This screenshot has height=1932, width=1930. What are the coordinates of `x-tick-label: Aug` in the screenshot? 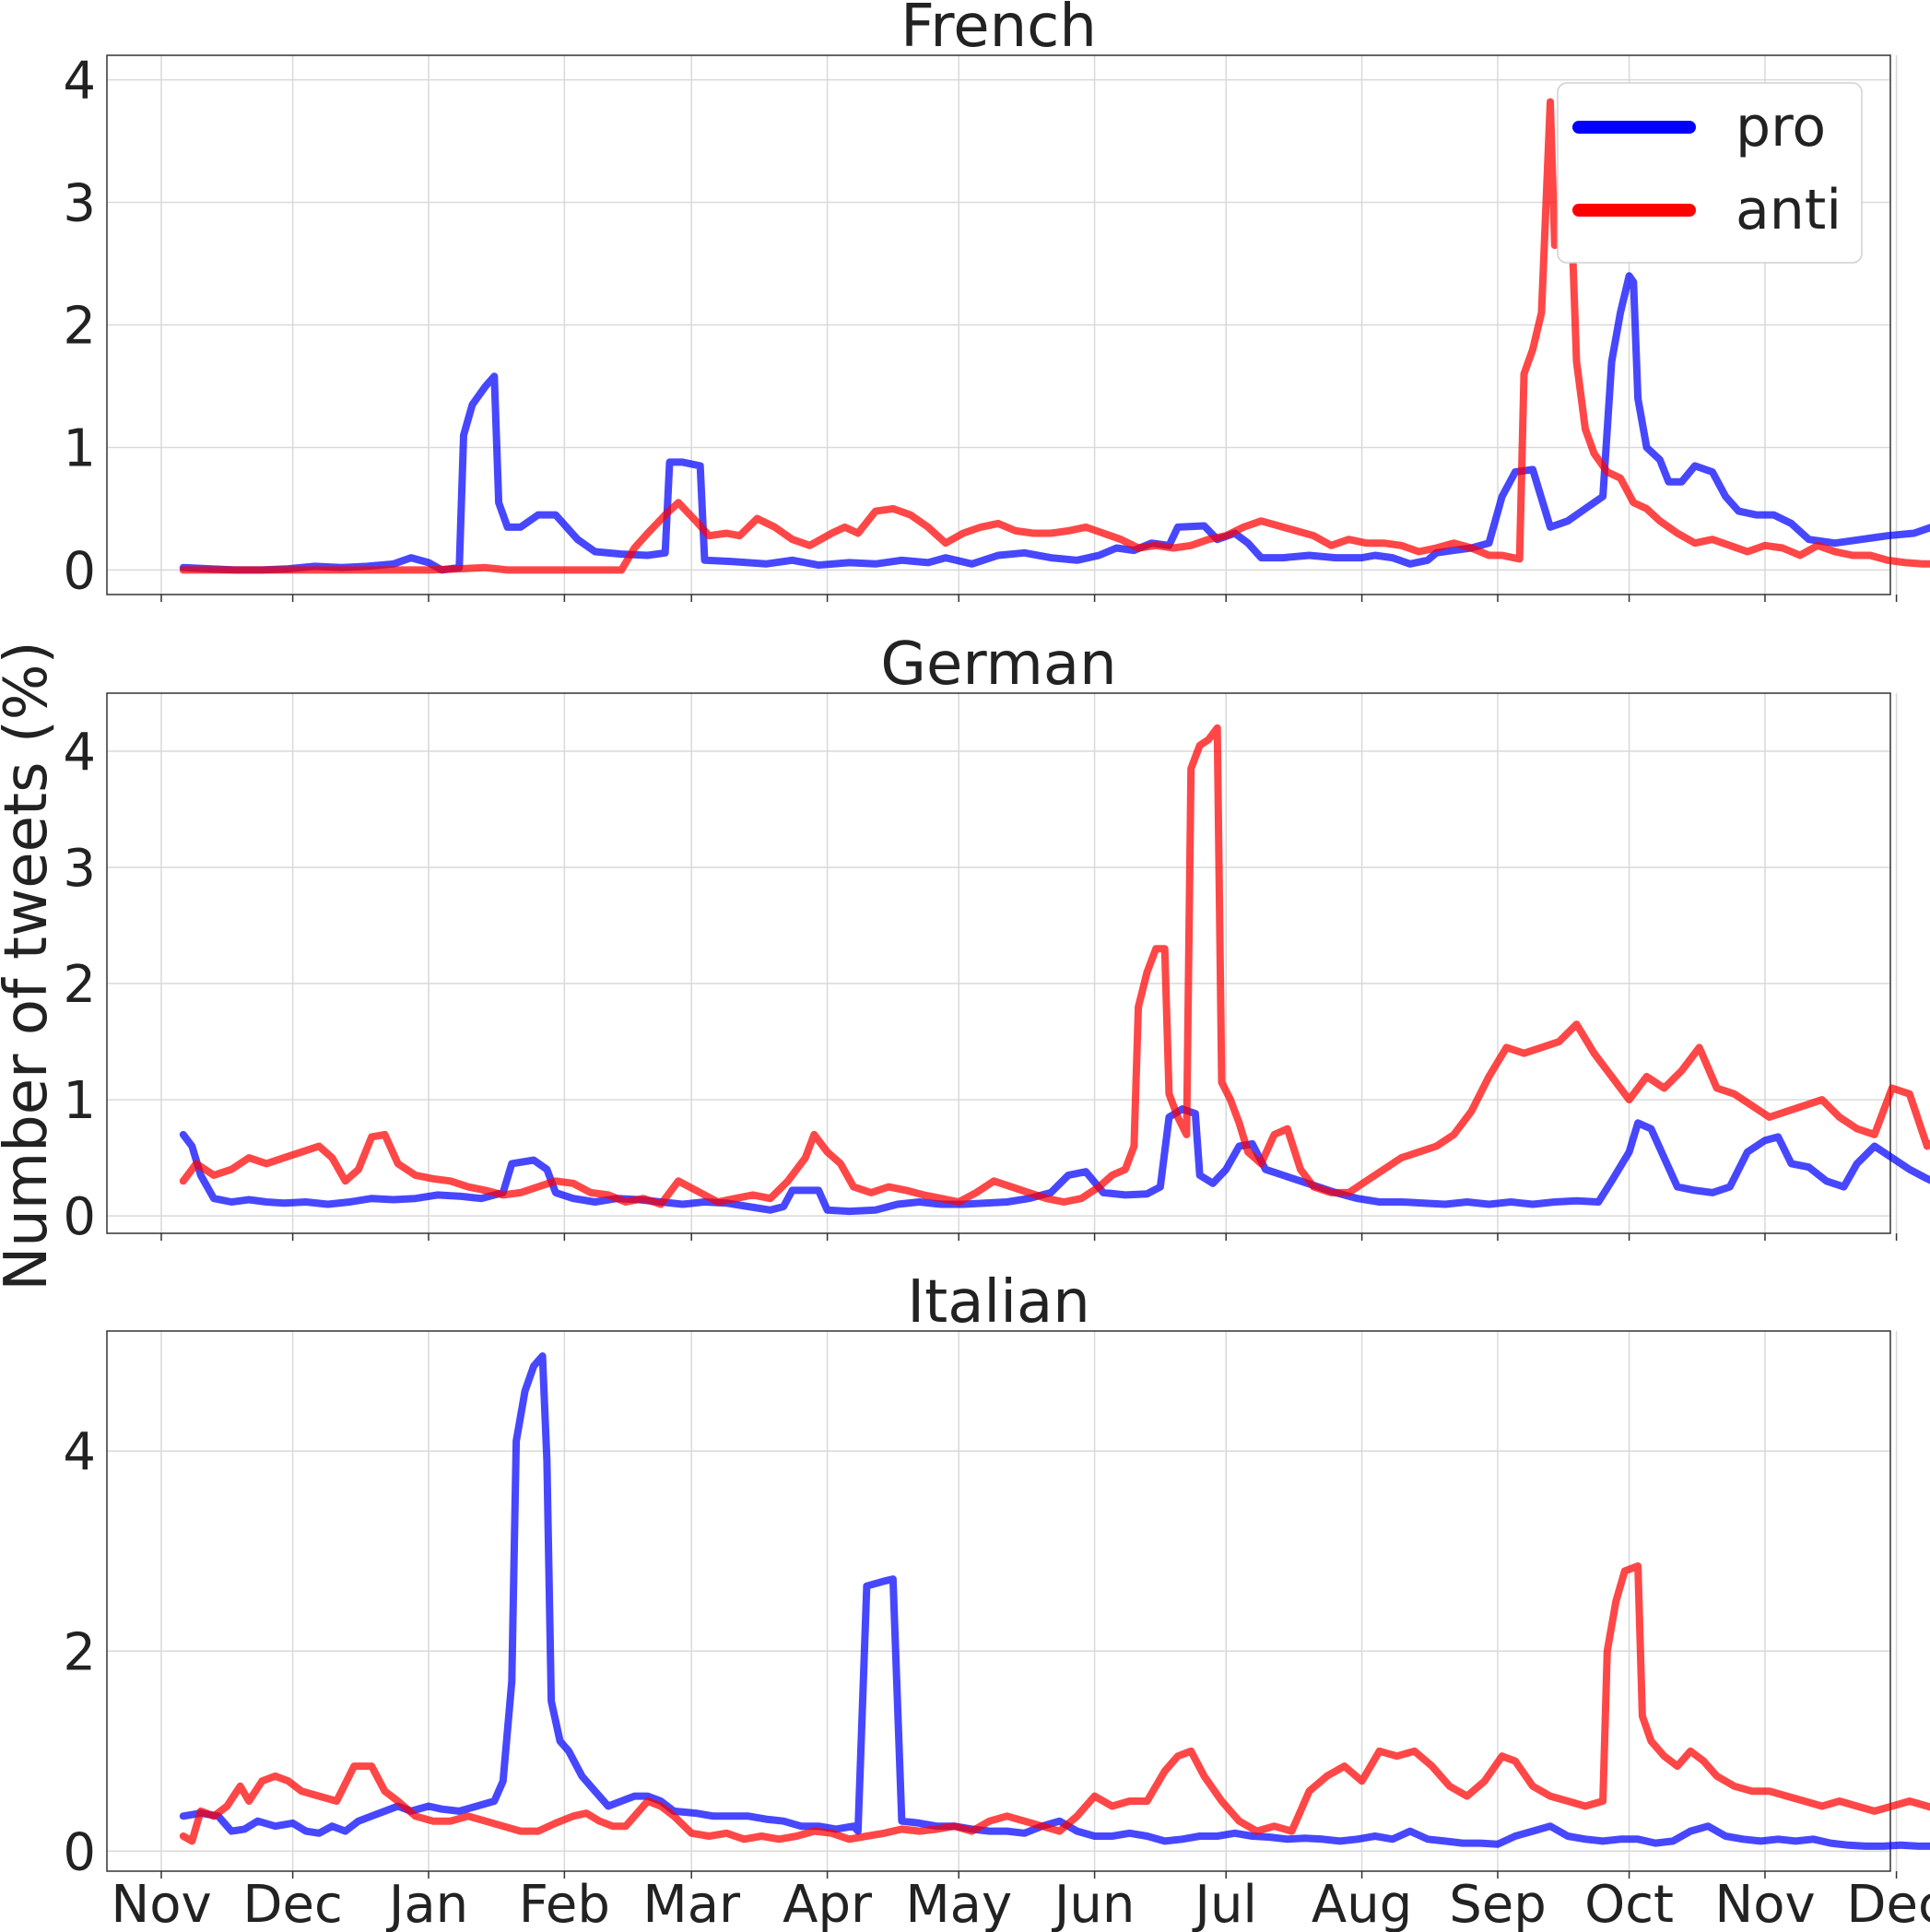 It's located at (1362, 1903).